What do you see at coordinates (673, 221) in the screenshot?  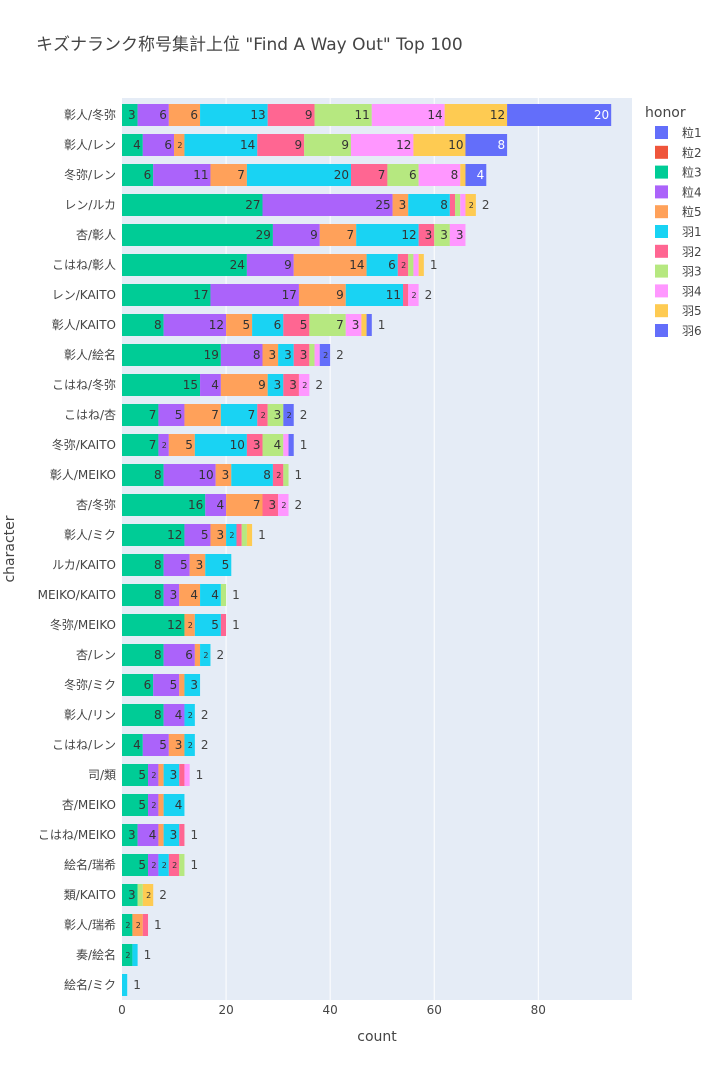 I see `legend: honor 粒1 粒2 粒3 粒4 粒5 羽1 羽2 羽3 羽4 羽5 羽6` at bounding box center [673, 221].